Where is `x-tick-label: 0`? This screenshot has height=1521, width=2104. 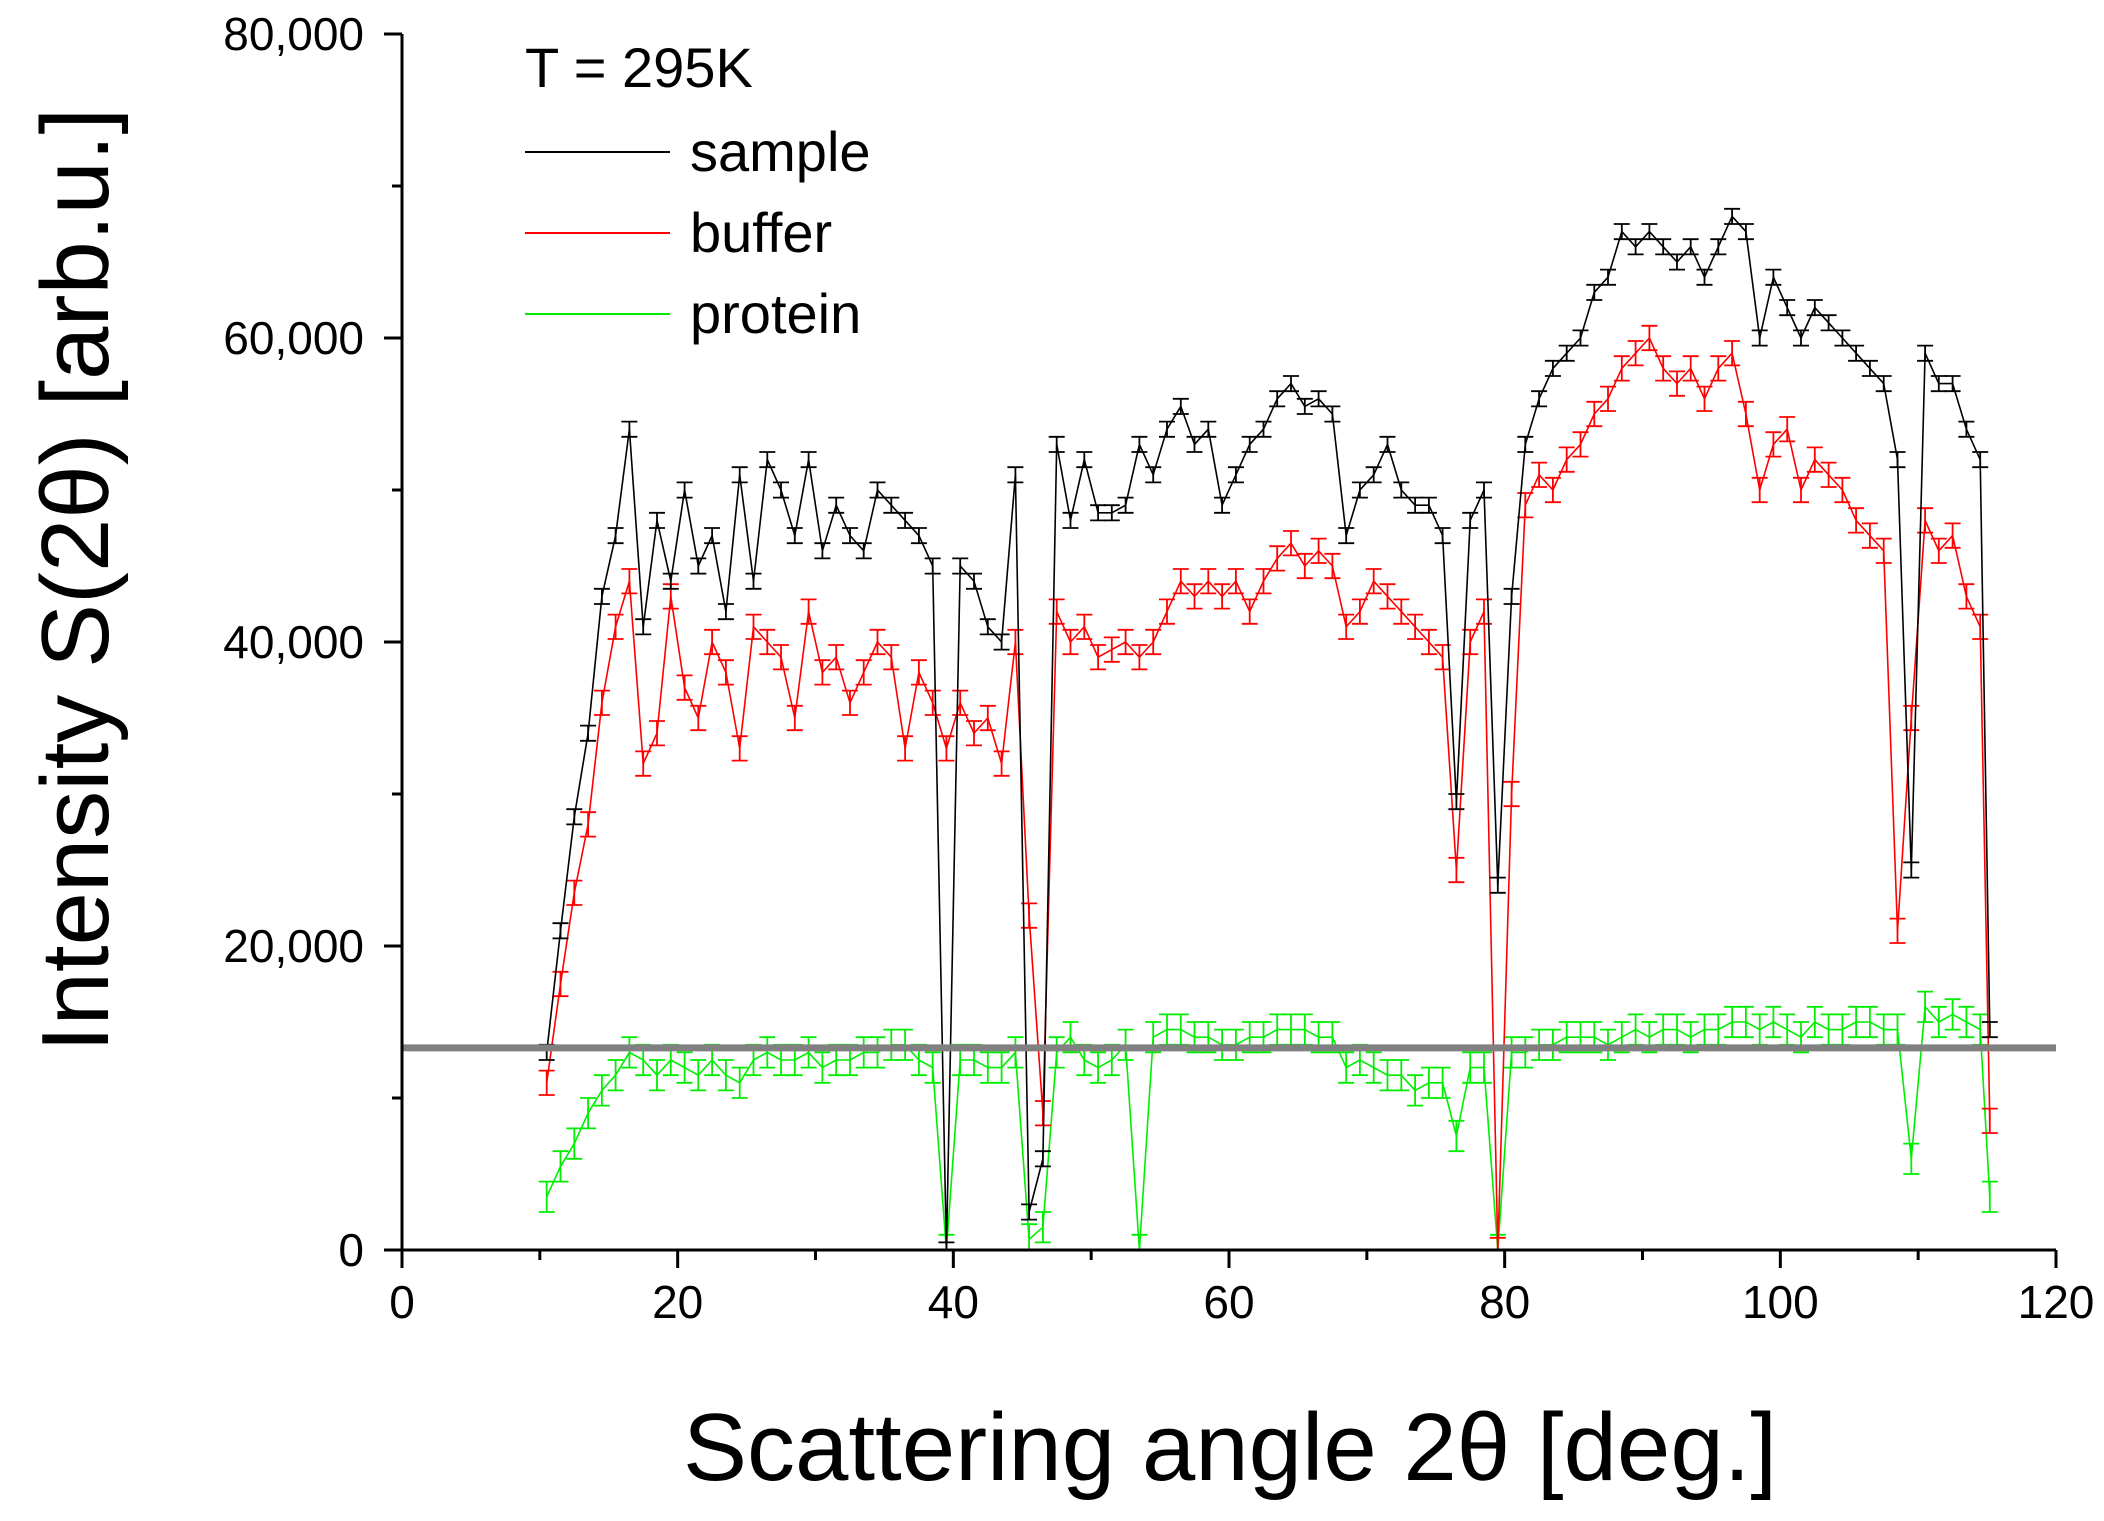
x-tick-label: 0 is located at coordinates (402, 1302).